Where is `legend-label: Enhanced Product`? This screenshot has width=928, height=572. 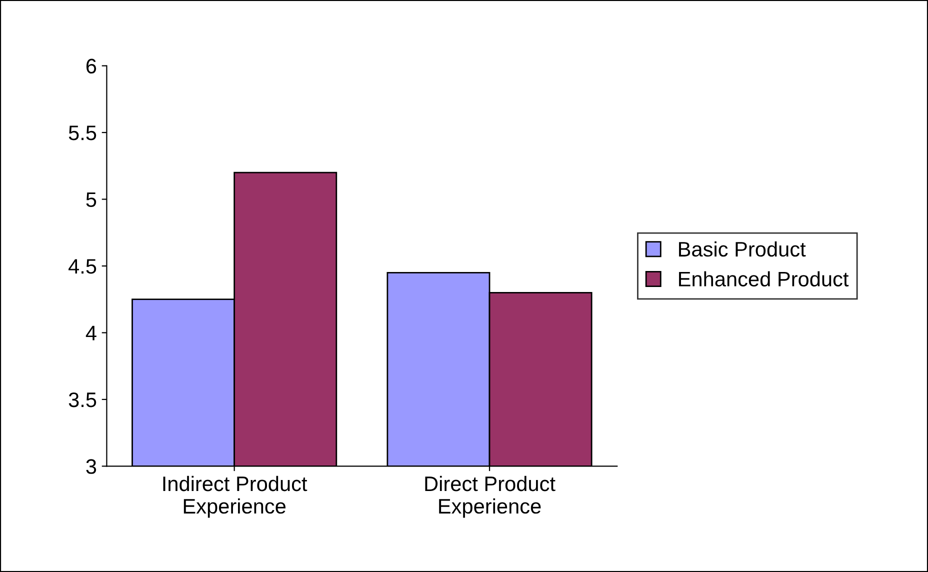
legend-label: Enhanced Product is located at coordinates (764, 278).